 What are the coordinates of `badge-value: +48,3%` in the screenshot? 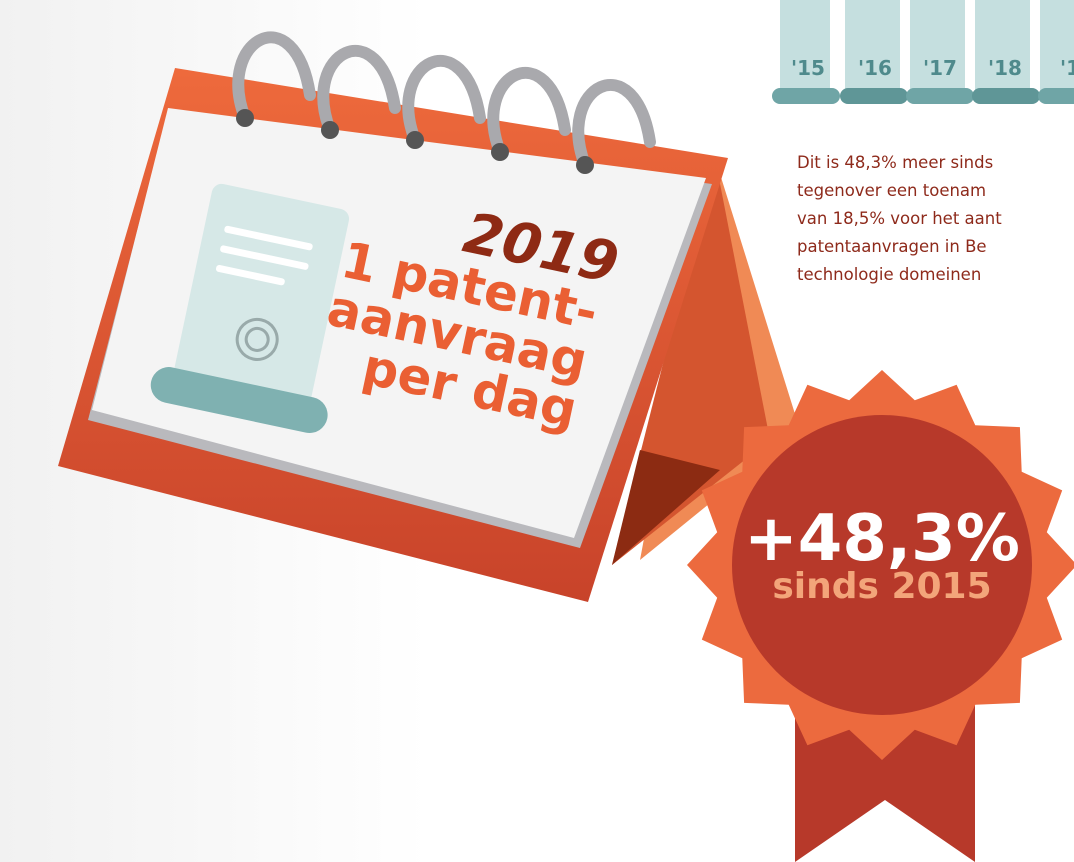 It's located at (882, 539).